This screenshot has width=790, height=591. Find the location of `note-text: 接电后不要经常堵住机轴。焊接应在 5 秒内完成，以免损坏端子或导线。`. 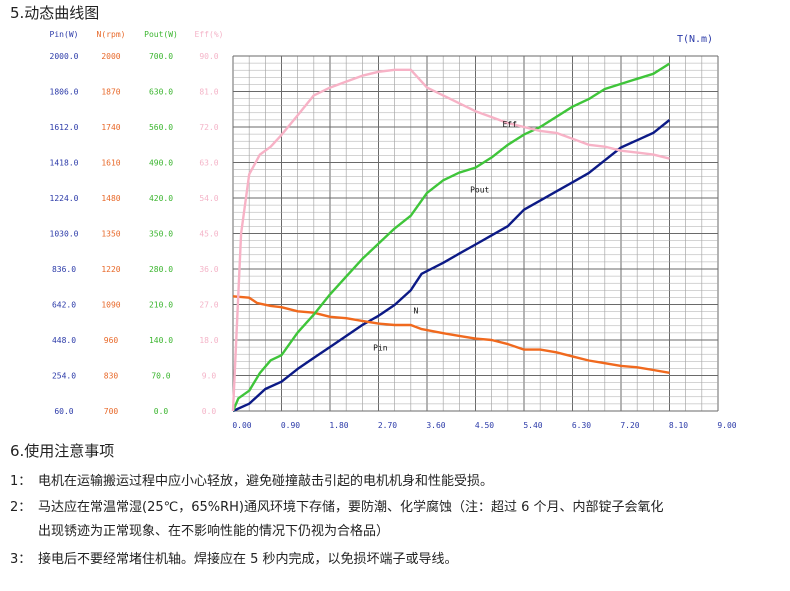

note-text: 接电后不要经常堵住机轴。焊接应在 5 秒内完成，以免损坏端子或导线。 is located at coordinates (248, 559).